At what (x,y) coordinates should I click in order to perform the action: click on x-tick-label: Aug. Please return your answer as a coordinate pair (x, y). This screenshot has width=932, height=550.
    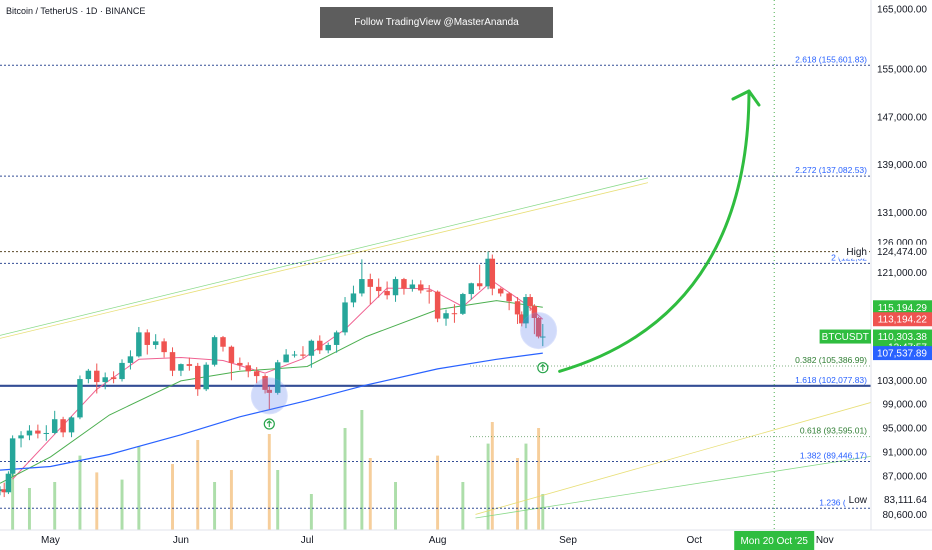
    Looking at the image, I should click on (438, 540).